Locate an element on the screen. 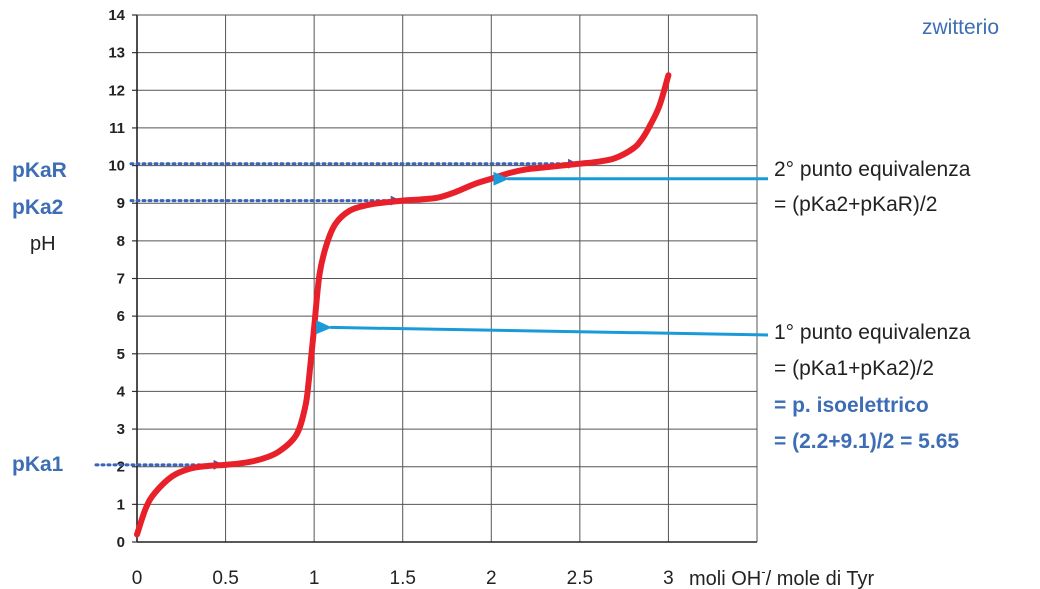 This screenshot has width=1040, height=589. isoelectric-calculation: = (2.2+9.1)/2 = 5.65 is located at coordinates (866, 441).